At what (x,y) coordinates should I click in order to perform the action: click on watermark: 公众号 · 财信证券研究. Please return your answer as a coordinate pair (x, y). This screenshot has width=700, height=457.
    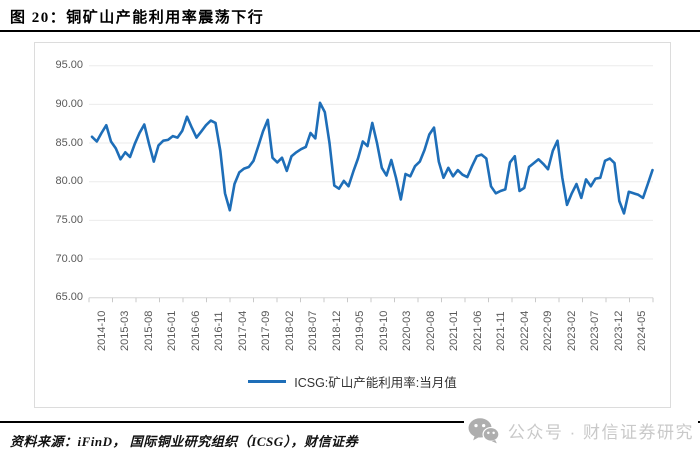
    Looking at the image, I should click on (580, 430).